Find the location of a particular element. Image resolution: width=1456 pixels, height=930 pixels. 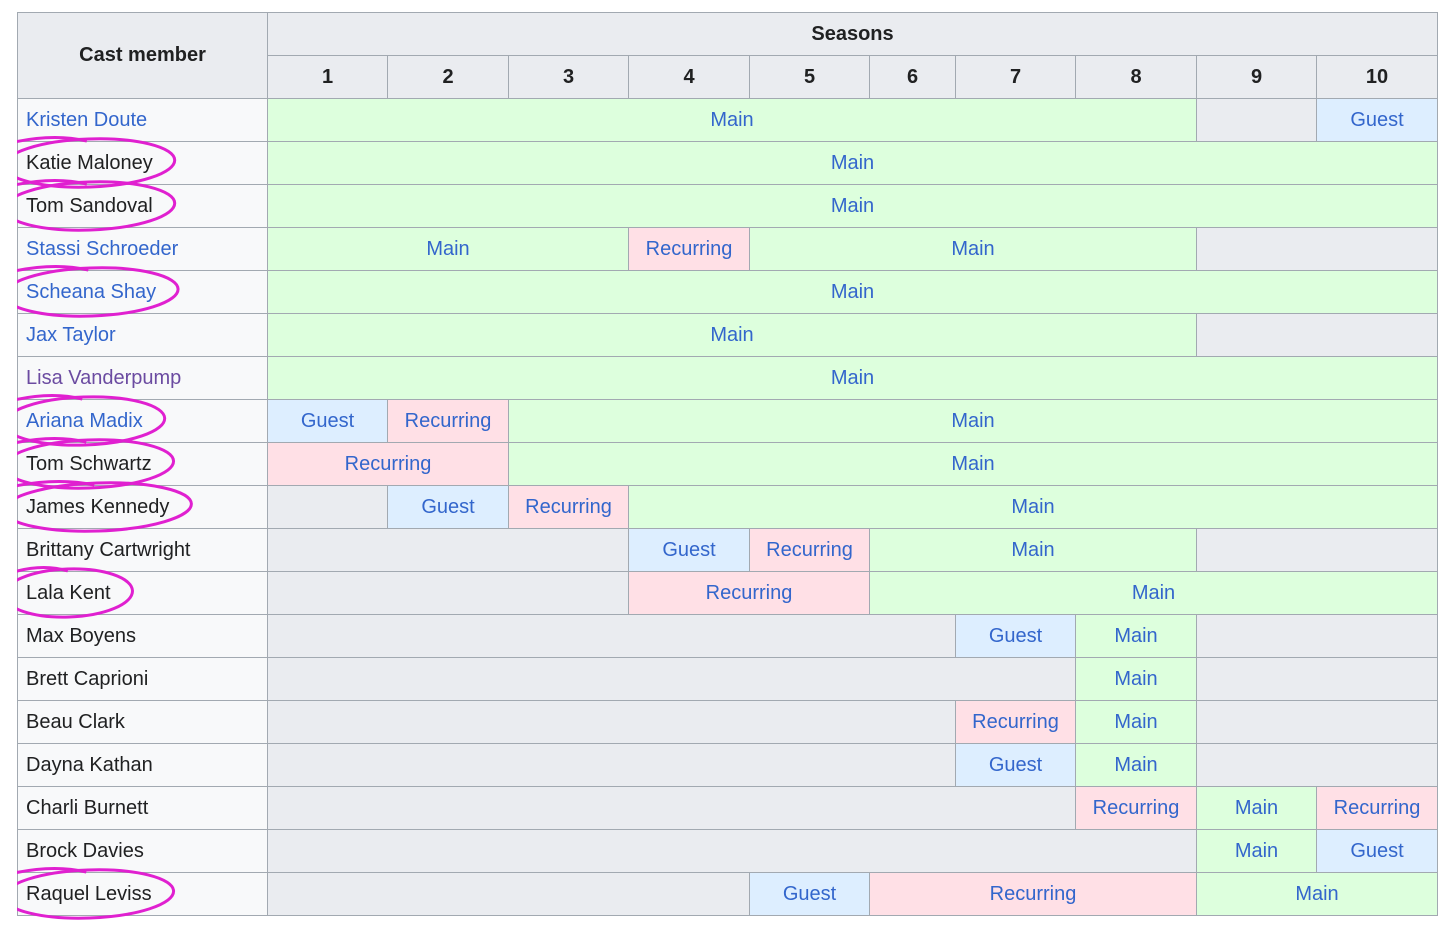

table-row: Tom Schwartz Recurring Main is located at coordinates (727, 464).